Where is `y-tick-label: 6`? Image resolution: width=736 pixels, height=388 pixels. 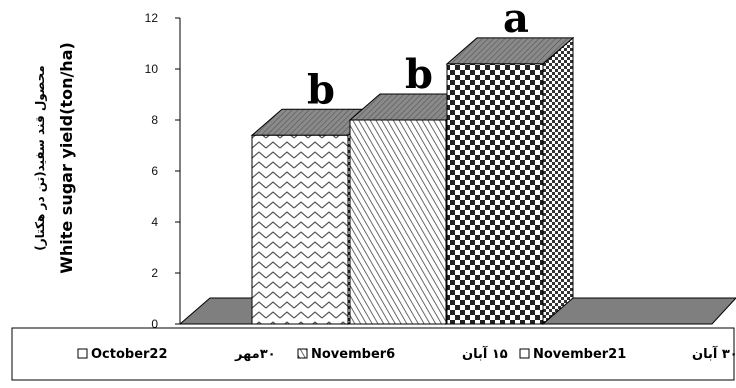 y-tick-label: 6 is located at coordinates (154, 171).